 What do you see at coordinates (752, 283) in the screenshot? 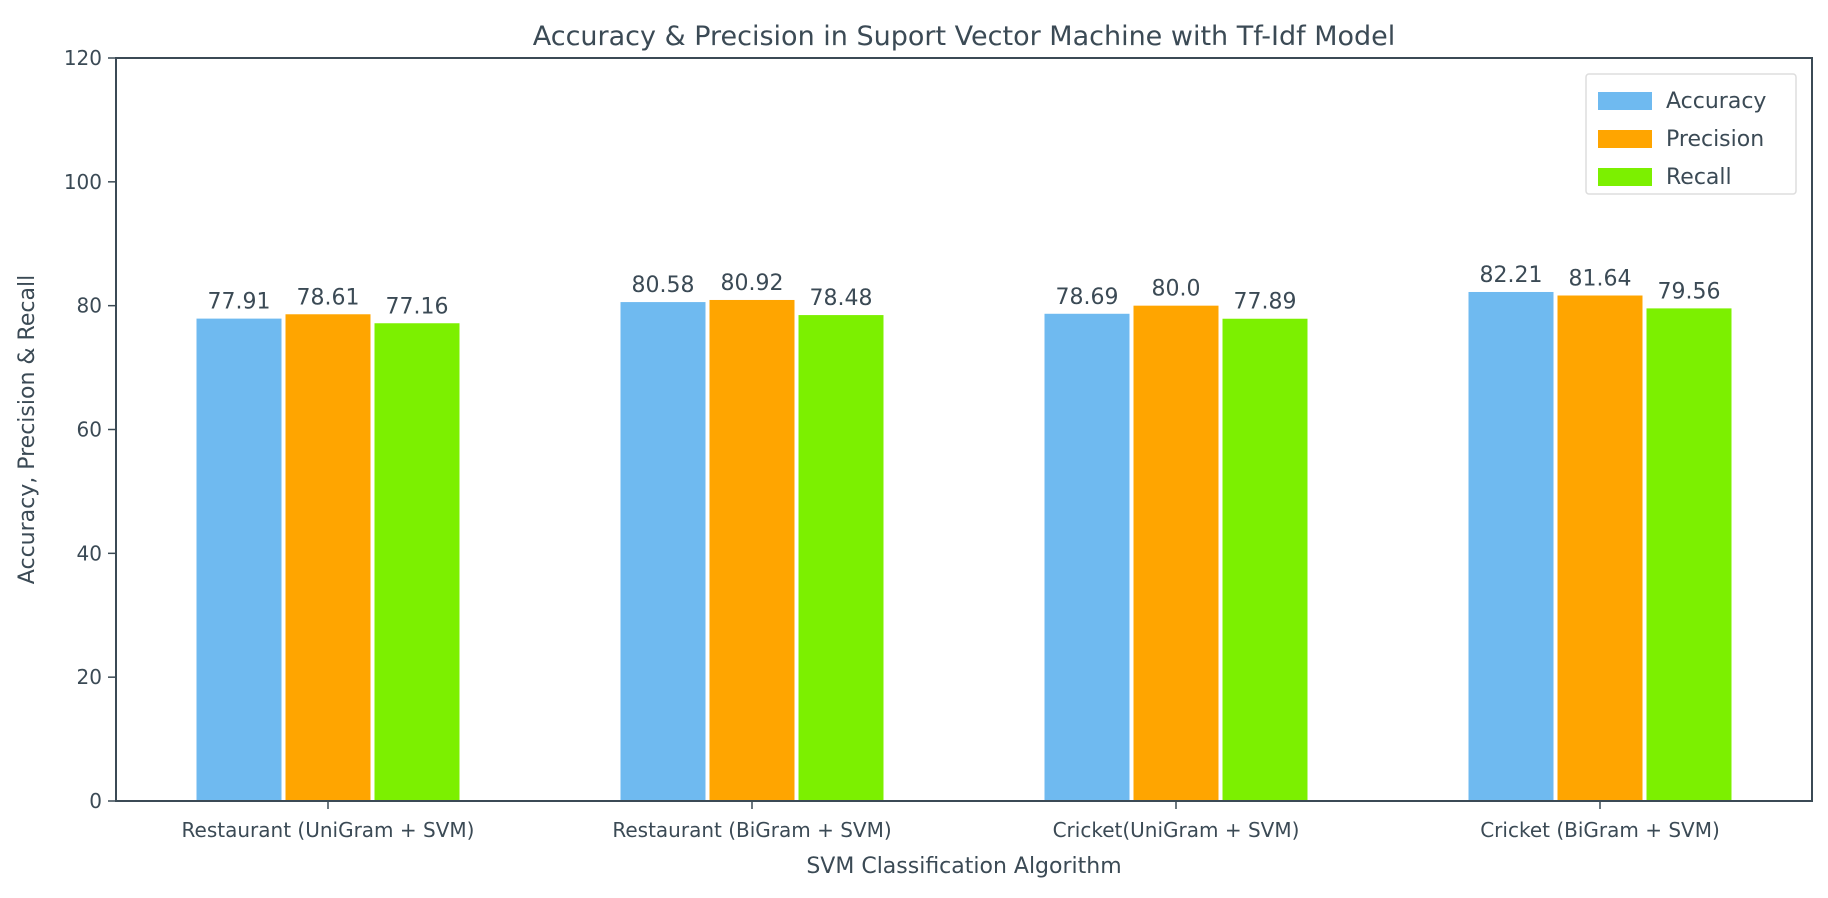
I see `data-label: 80.92` at bounding box center [752, 283].